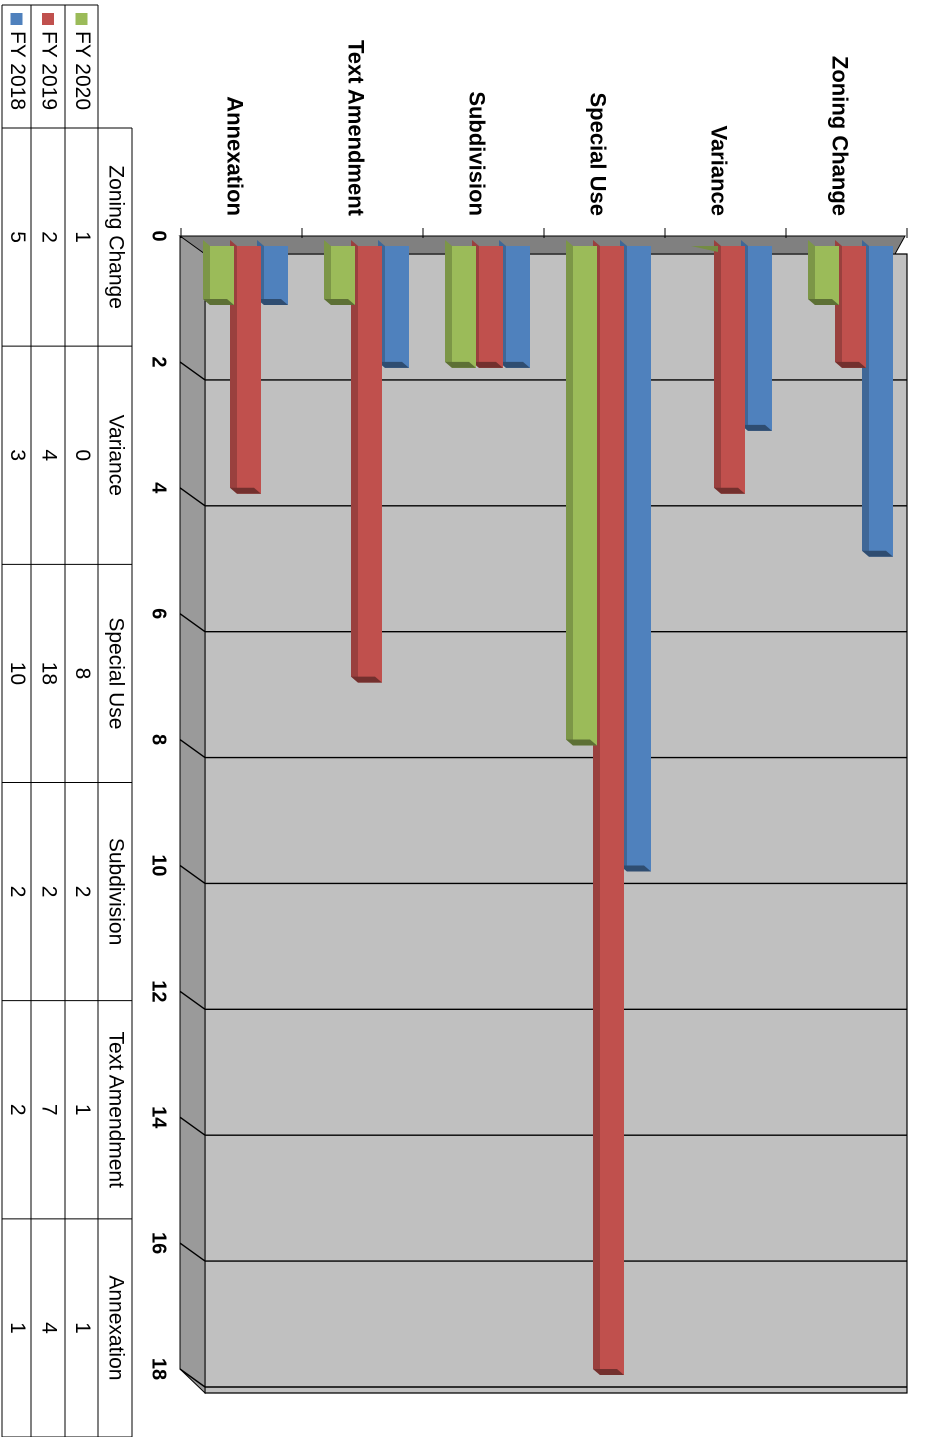 This screenshot has height=1437, width=932. I want to click on table-value-cell: 10, so click(17, 673).